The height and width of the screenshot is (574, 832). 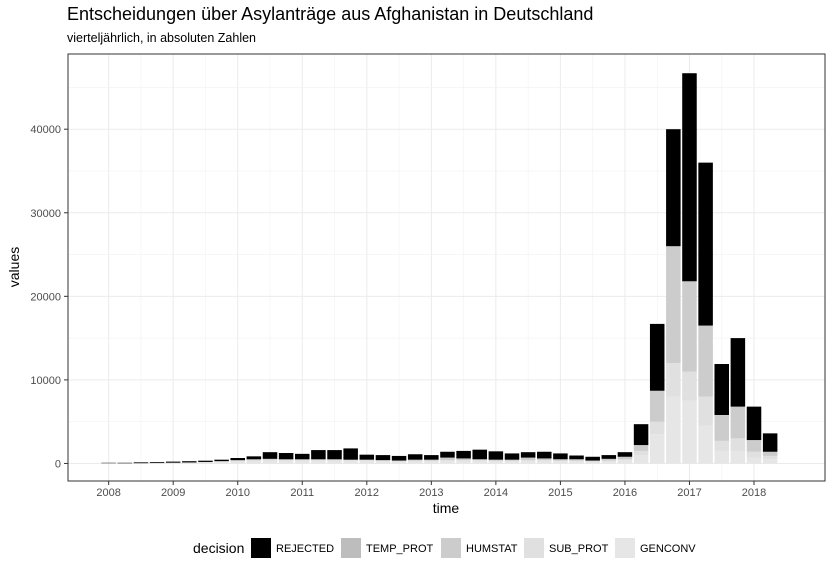 What do you see at coordinates (14, 267) in the screenshot?
I see `y-axis-title: values` at bounding box center [14, 267].